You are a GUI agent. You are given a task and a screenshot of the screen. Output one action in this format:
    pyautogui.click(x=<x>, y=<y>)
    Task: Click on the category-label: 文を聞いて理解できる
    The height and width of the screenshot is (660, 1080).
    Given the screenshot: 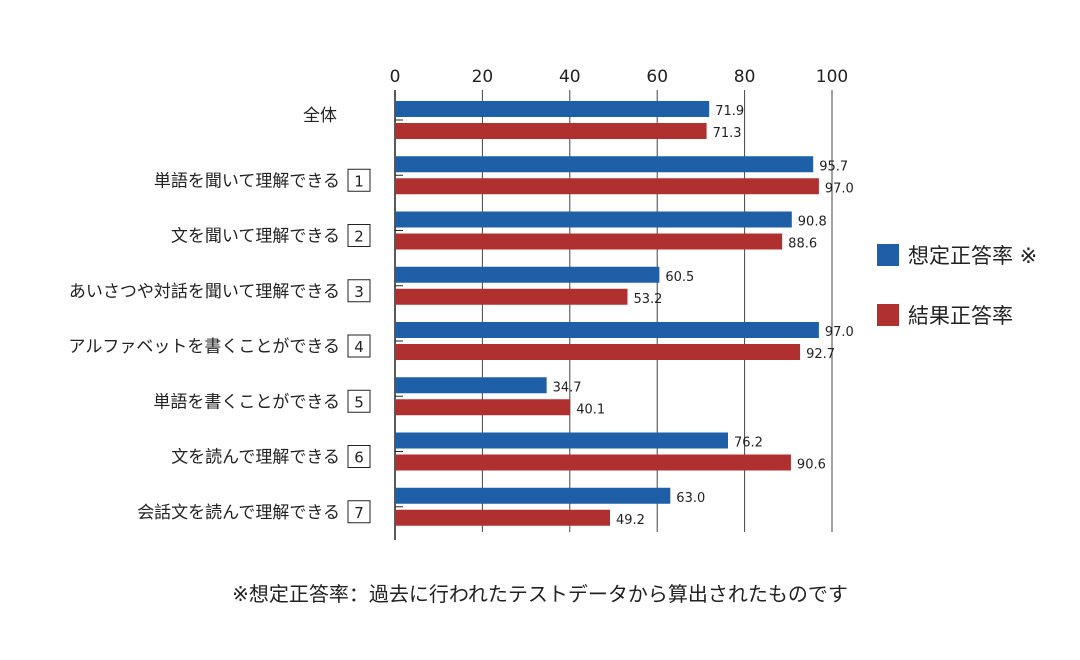 What is the action you would take?
    pyautogui.click(x=255, y=237)
    